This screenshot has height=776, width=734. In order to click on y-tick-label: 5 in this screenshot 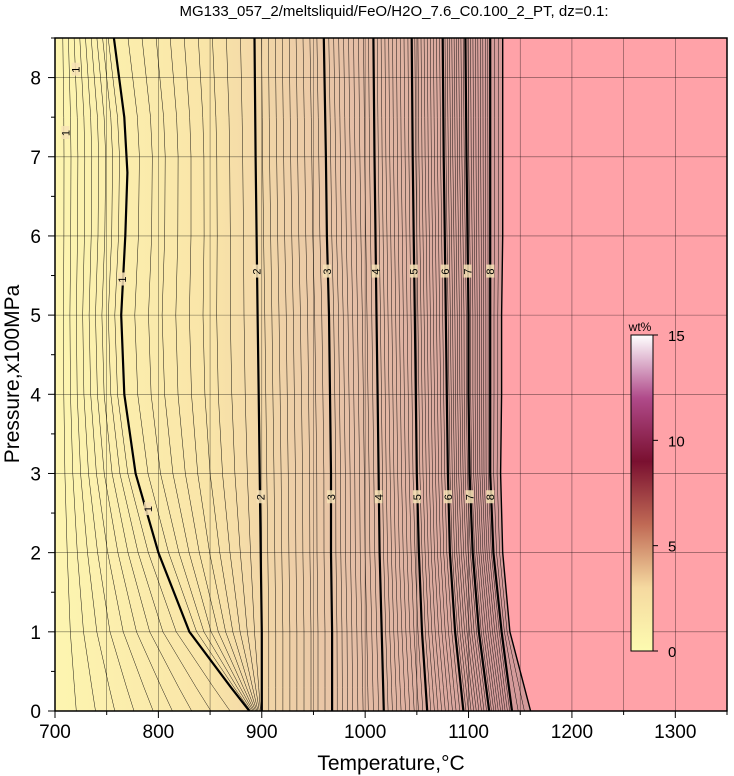, I will do `click(35, 316)`.